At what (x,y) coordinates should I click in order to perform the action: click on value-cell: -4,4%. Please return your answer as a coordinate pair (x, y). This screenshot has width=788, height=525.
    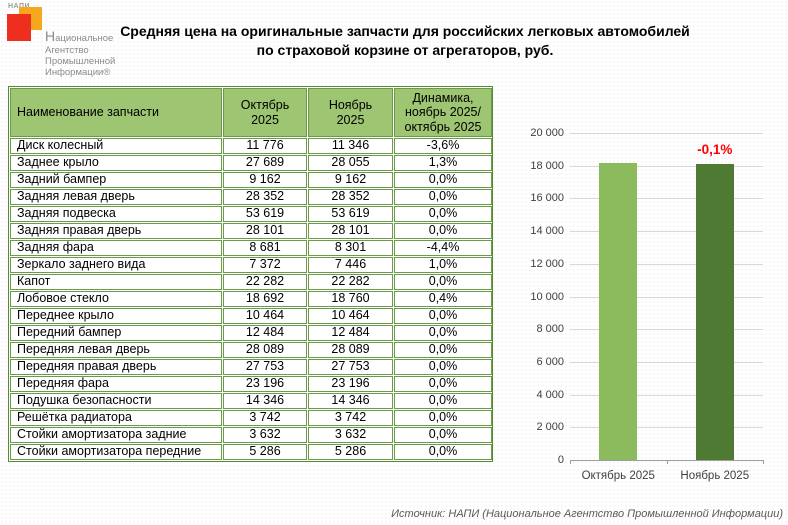
    Looking at the image, I should click on (443, 248).